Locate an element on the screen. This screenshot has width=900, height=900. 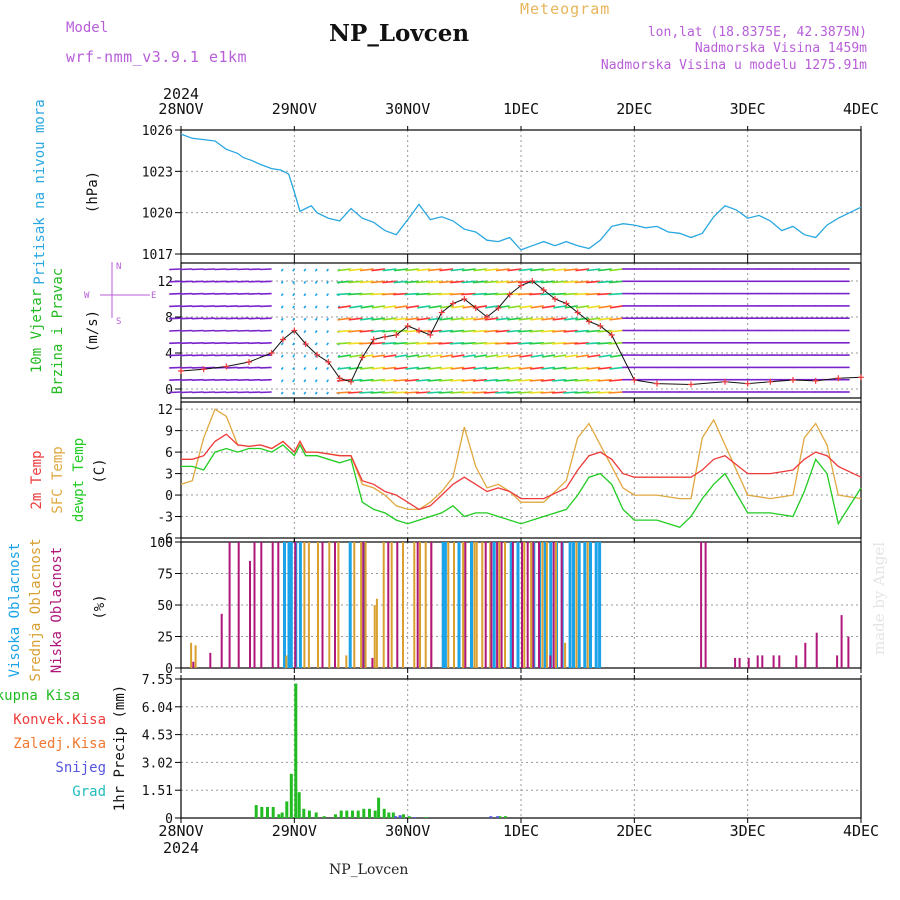
y-tick-label: 1.51 is located at coordinates (157, 791).